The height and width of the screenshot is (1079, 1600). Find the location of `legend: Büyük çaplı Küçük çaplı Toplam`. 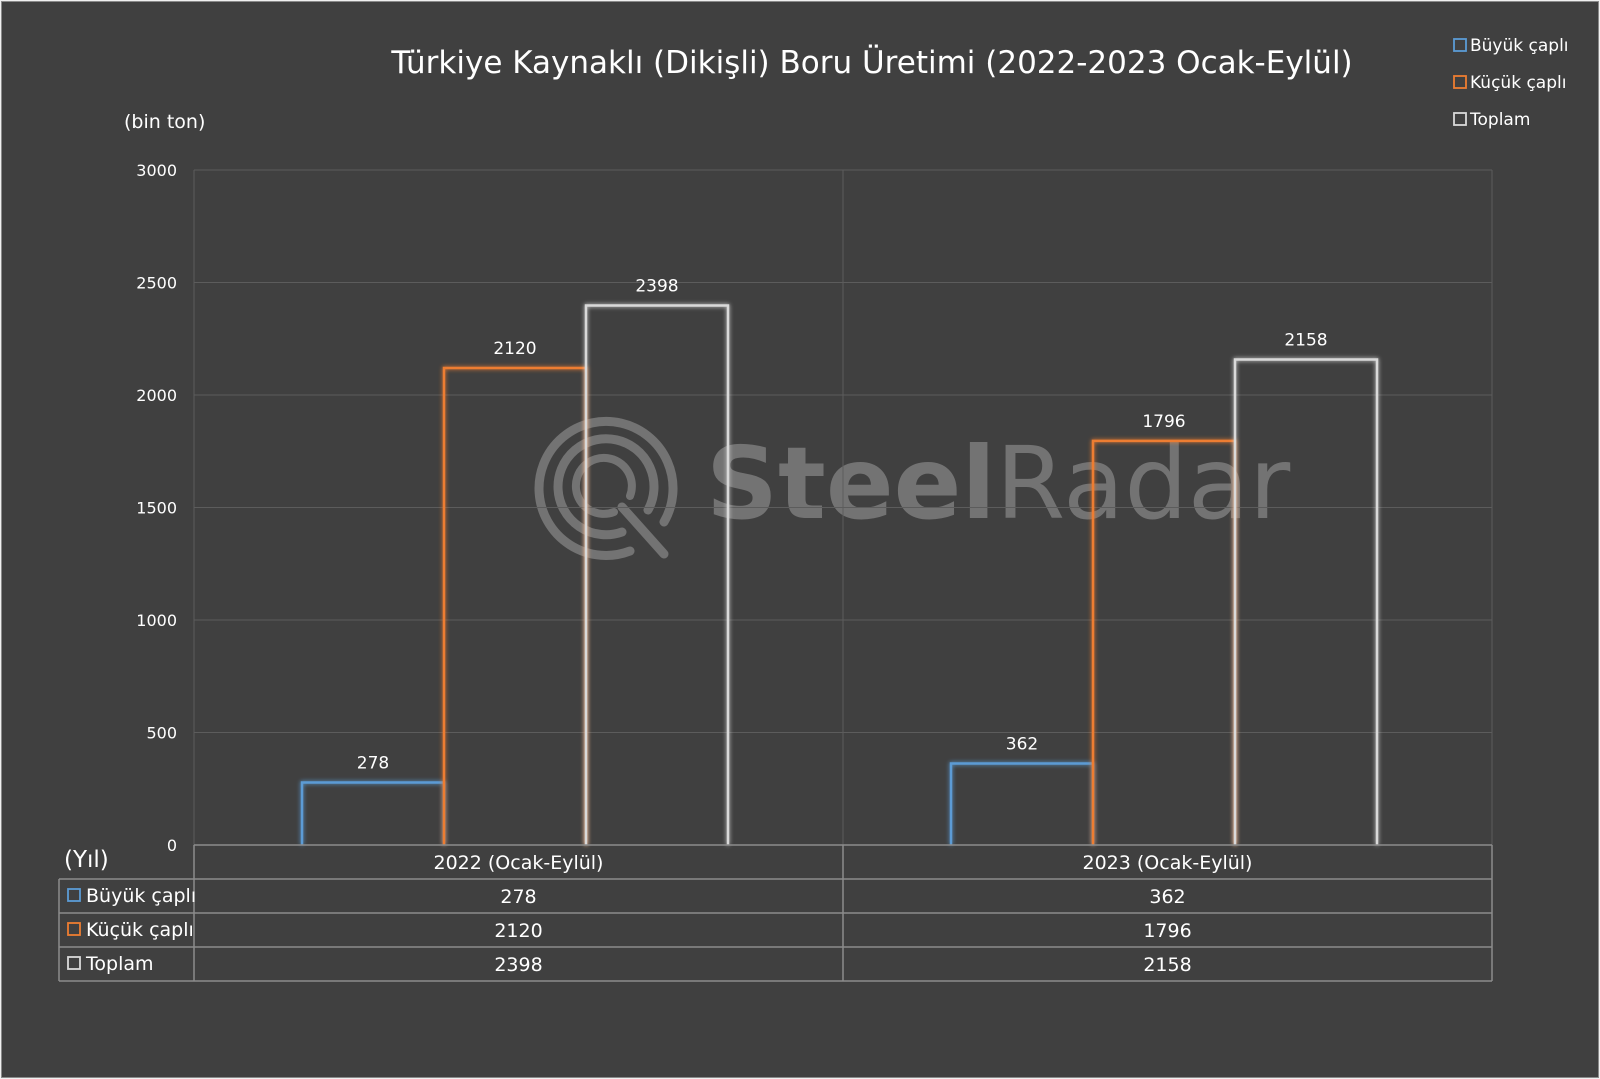

legend: Büyük çaplı Küçük çaplı Toplam is located at coordinates (1511, 83).